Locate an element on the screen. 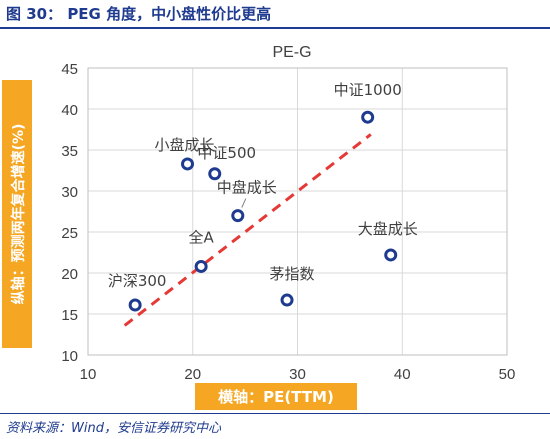 Image resolution: width=550 pixels, height=439 pixels. y-tick-label: 45 is located at coordinates (69, 69).